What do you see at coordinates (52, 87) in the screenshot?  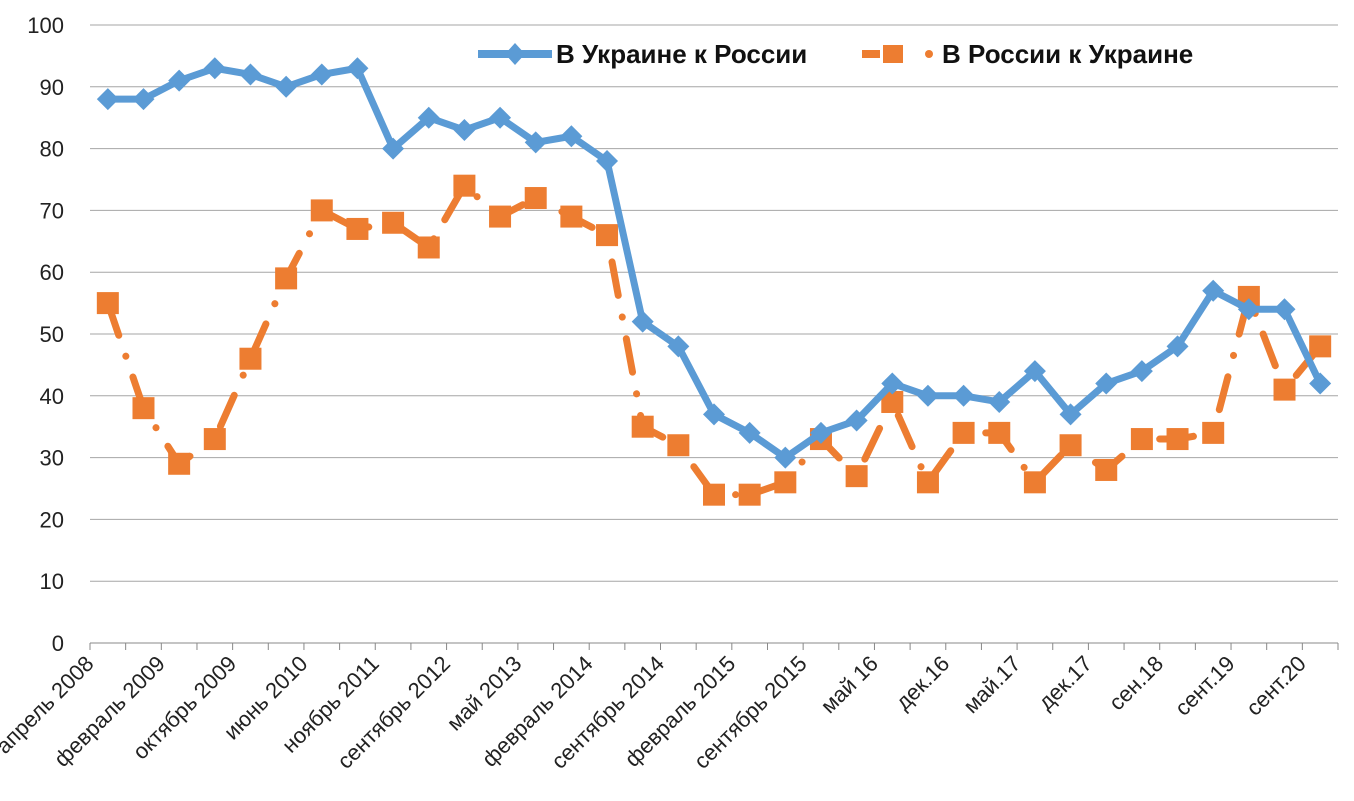 I see `y-tick-label: 90` at bounding box center [52, 87].